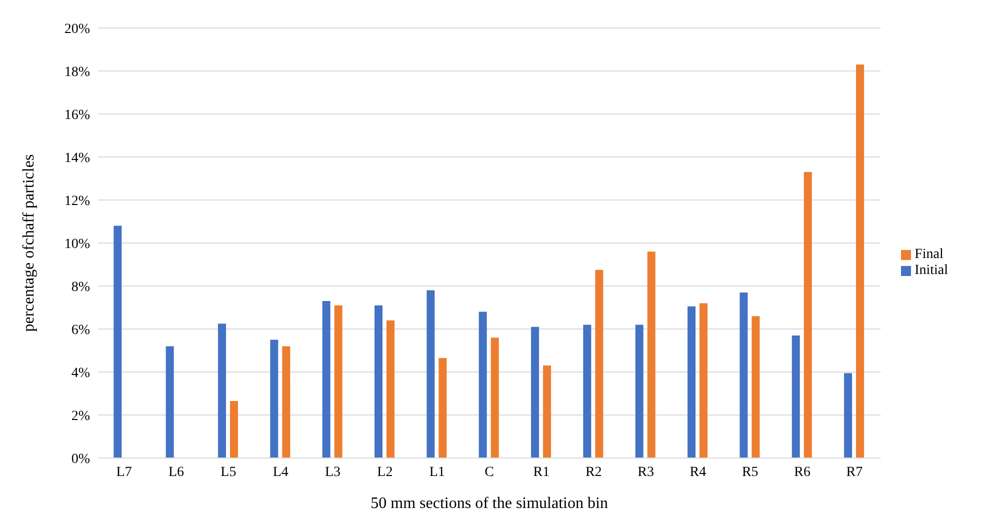 Image resolution: width=984 pixels, height=531 pixels. What do you see at coordinates (489, 503) in the screenshot?
I see `x-axis-title: 50 mm sections of the simulation bin` at bounding box center [489, 503].